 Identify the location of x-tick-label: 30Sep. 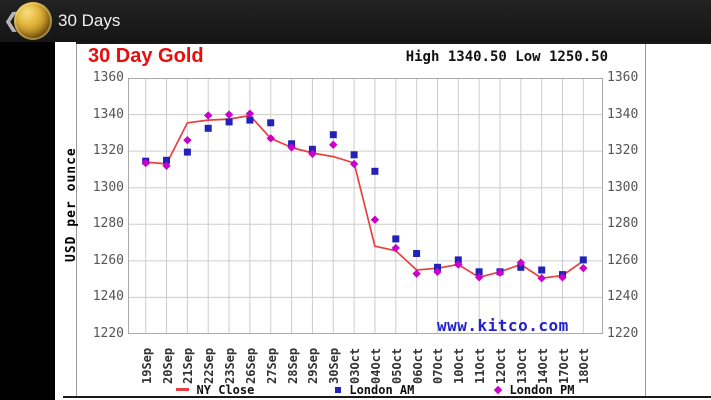
(334, 365).